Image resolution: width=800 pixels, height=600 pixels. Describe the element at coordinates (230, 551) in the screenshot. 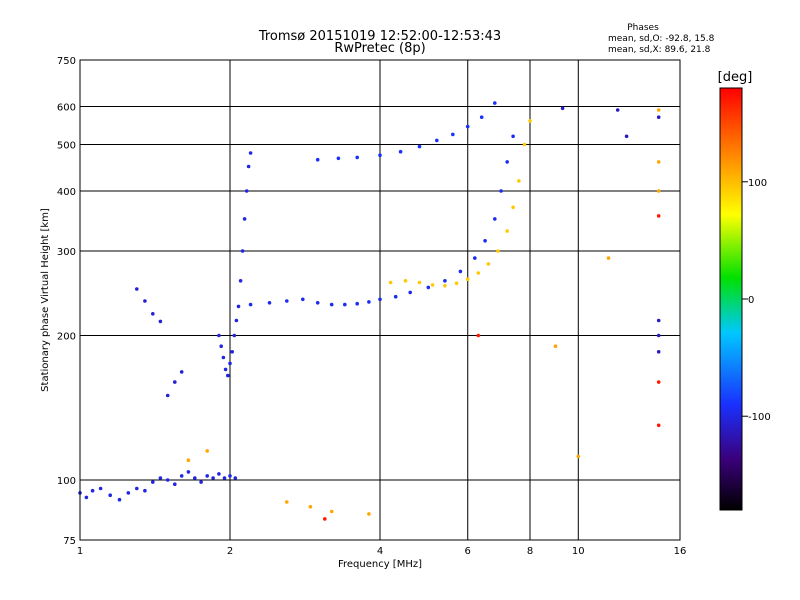

I see `x-tick-label: 2` at that location.